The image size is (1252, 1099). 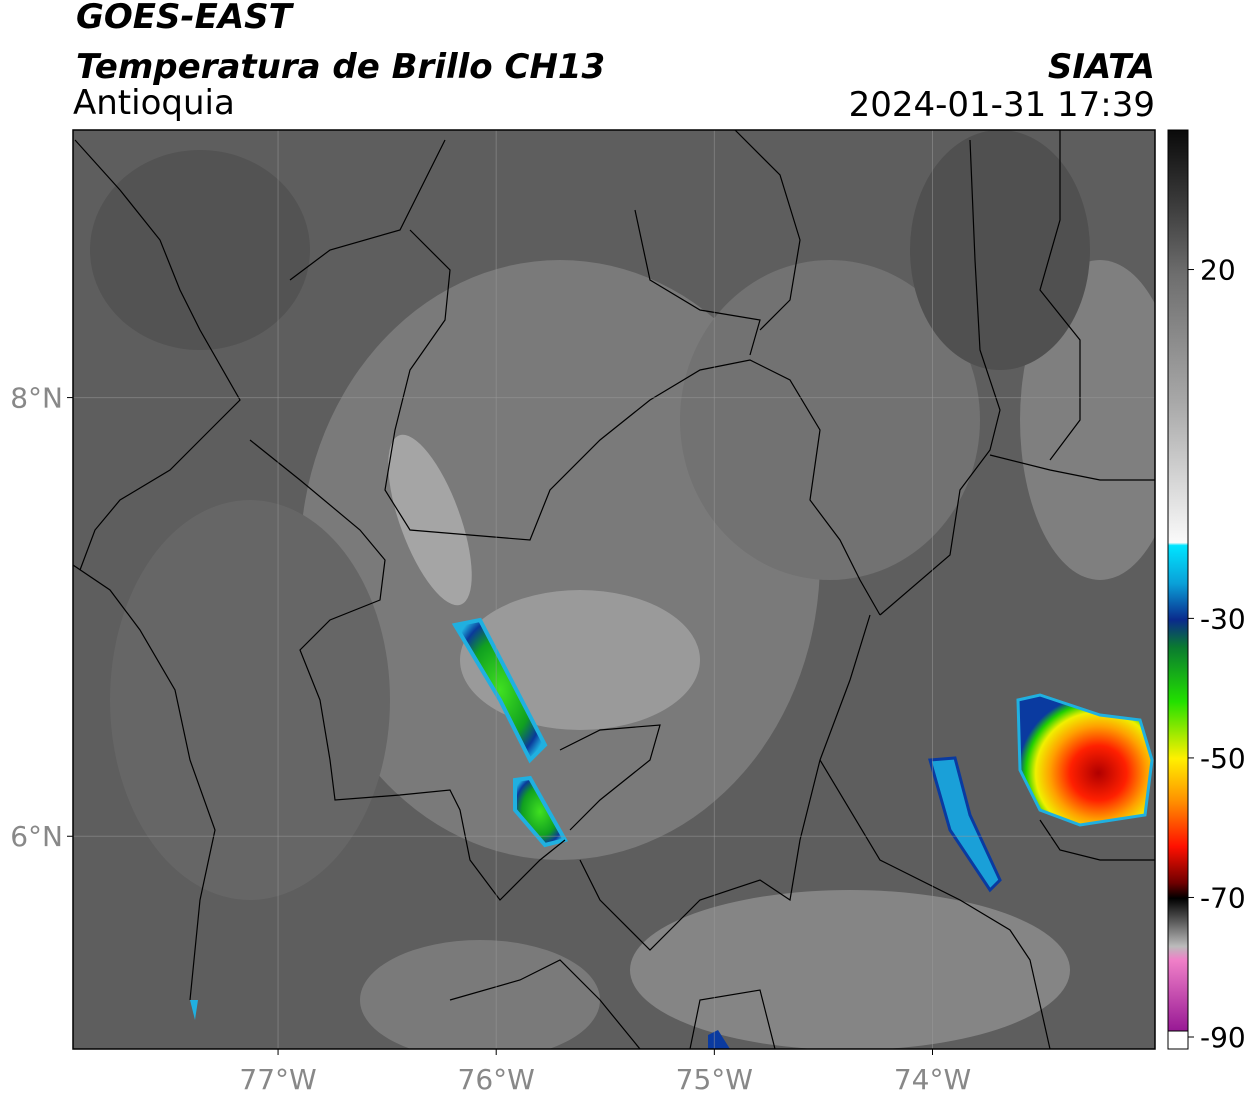 What do you see at coordinates (1002, 105) in the screenshot?
I see `datetime: 2024-01-31 17:39` at bounding box center [1002, 105].